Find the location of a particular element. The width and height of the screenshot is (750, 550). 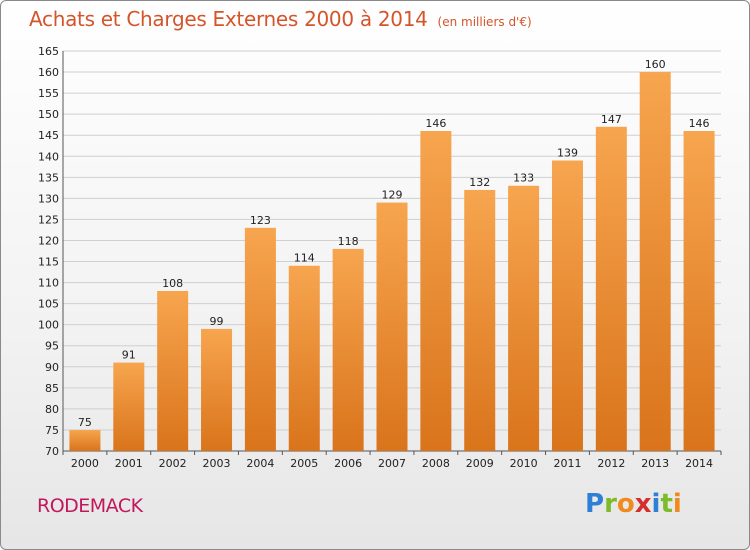

bar-2012 is located at coordinates (611, 288).